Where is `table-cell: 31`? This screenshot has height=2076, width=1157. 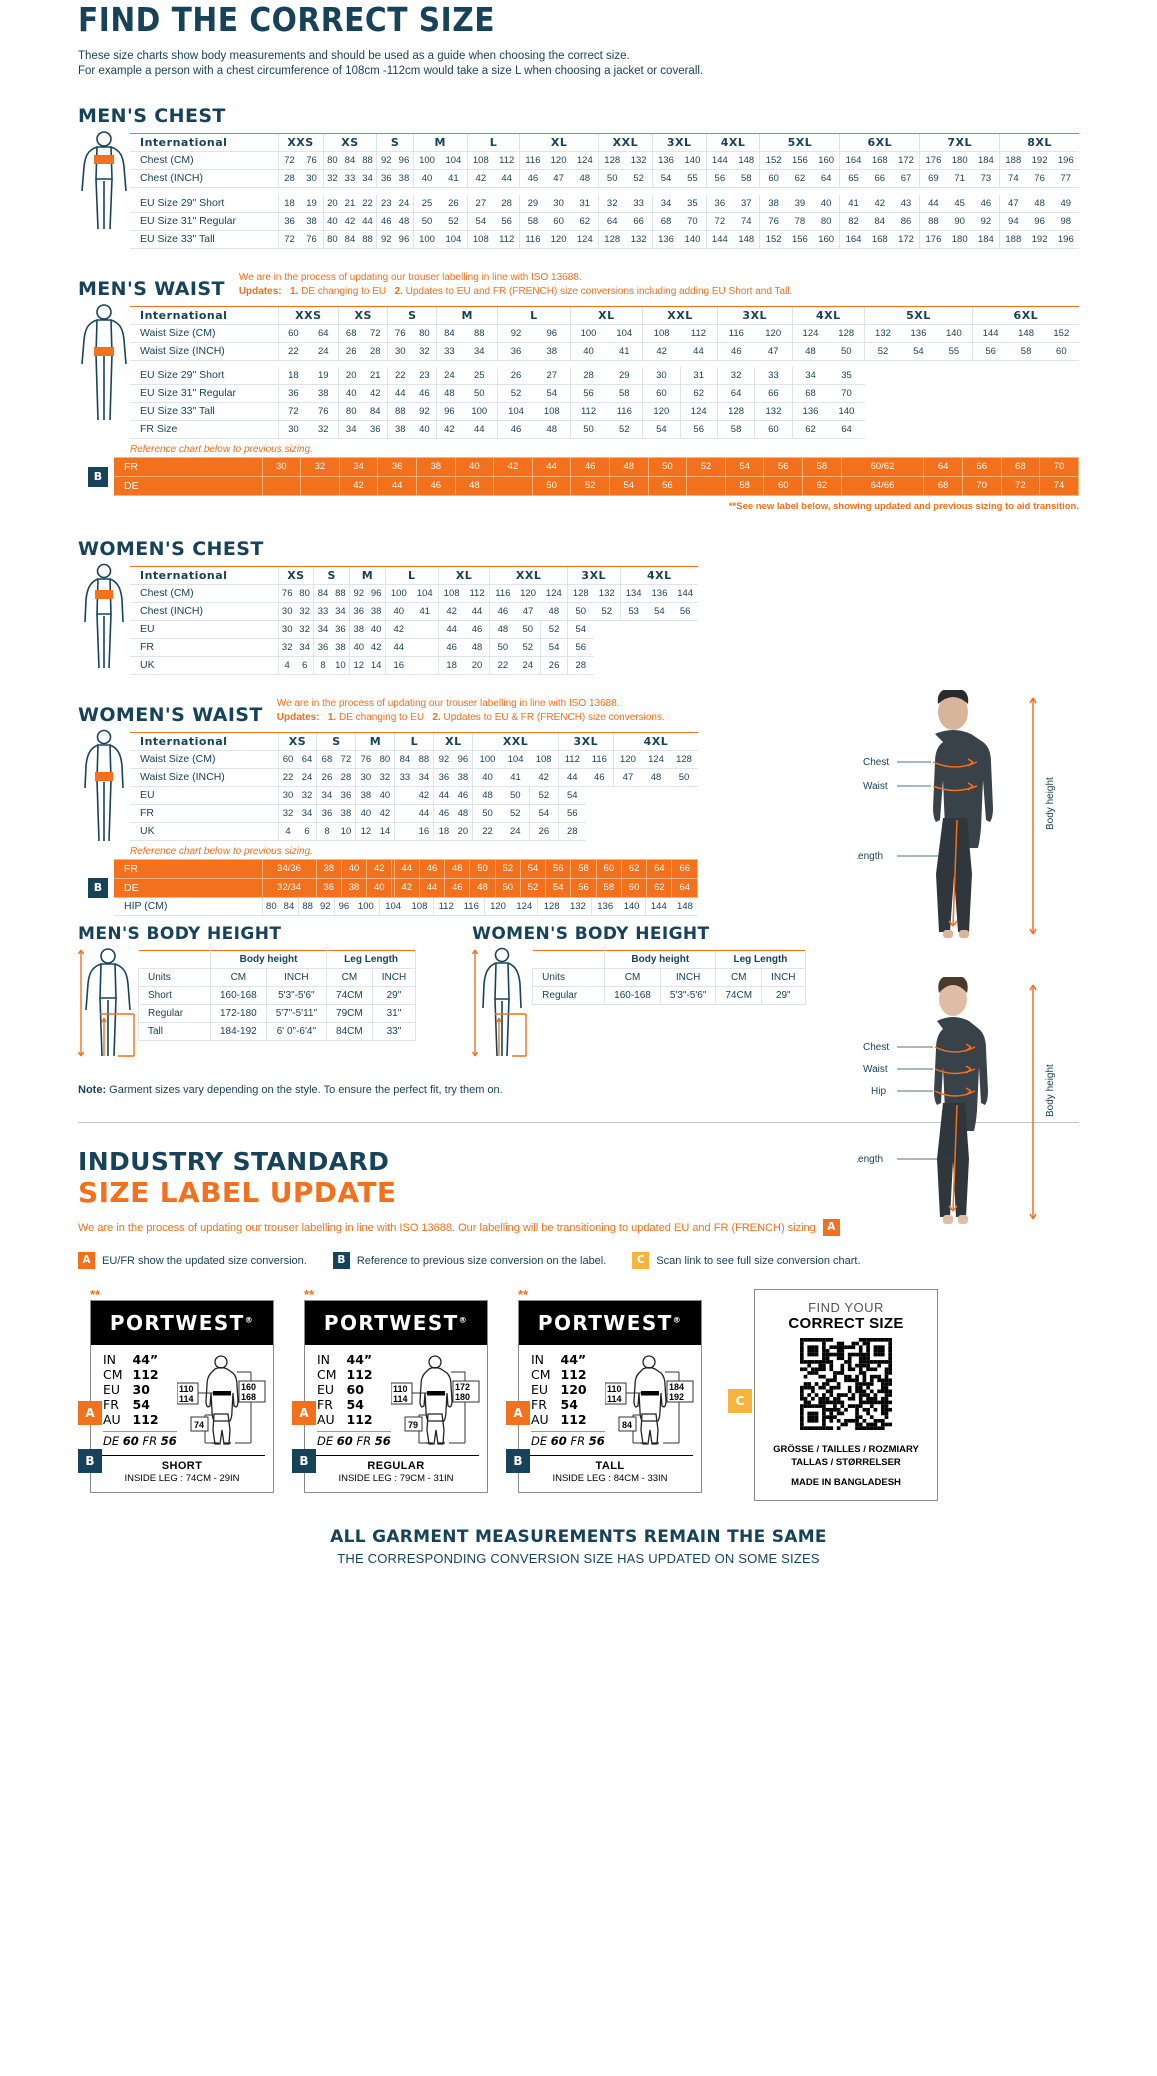 table-cell: 31 is located at coordinates (698, 376).